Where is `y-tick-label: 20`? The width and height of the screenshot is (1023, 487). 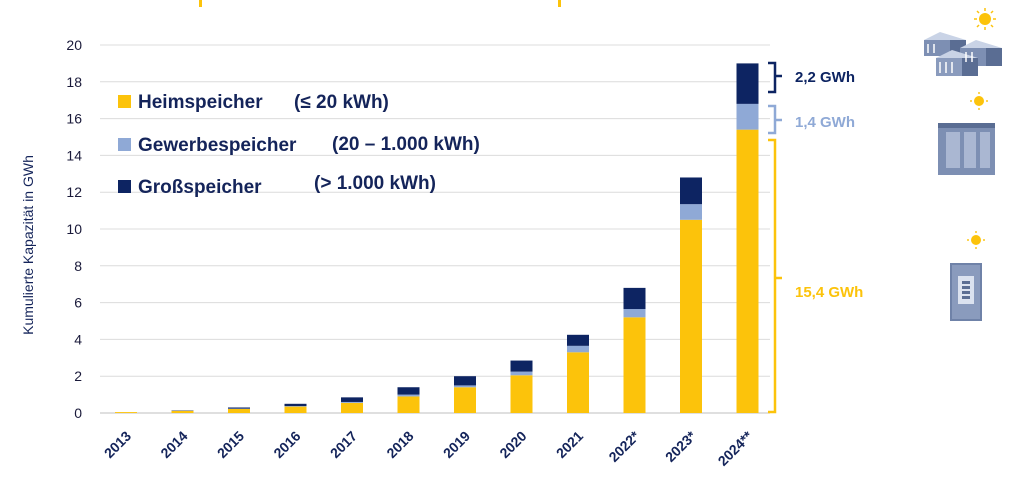 y-tick-label: 20 is located at coordinates (74, 45).